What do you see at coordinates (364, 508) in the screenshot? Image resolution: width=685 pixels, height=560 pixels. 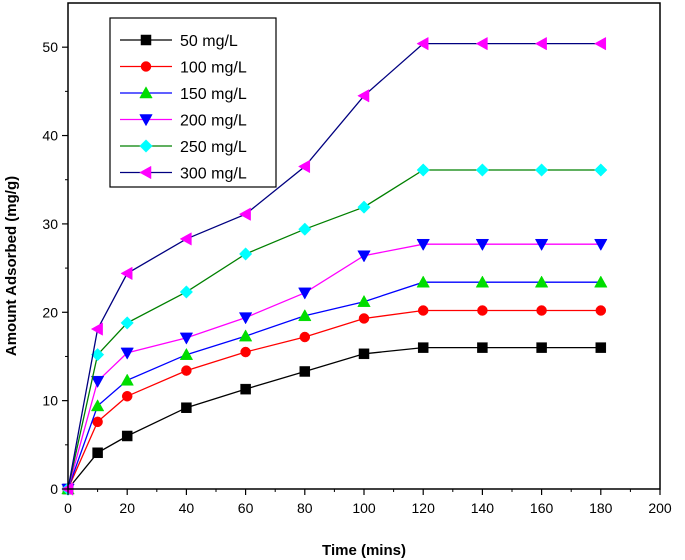 I see `x-tick-label: 100` at bounding box center [364, 508].